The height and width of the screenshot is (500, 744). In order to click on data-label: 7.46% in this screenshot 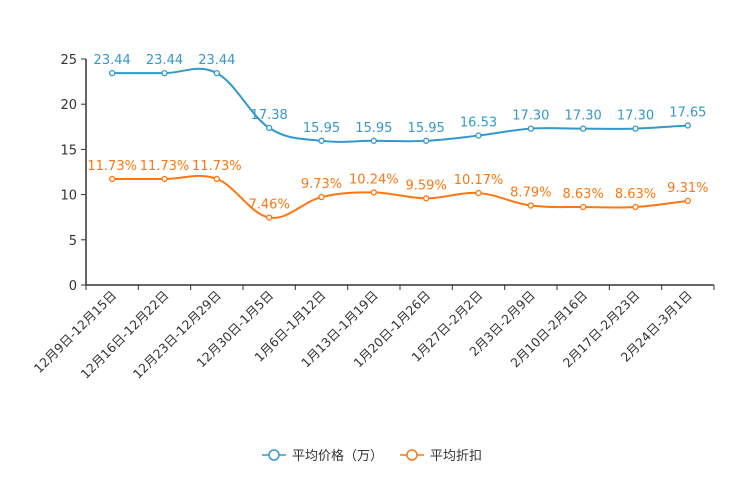, I will do `click(269, 205)`.